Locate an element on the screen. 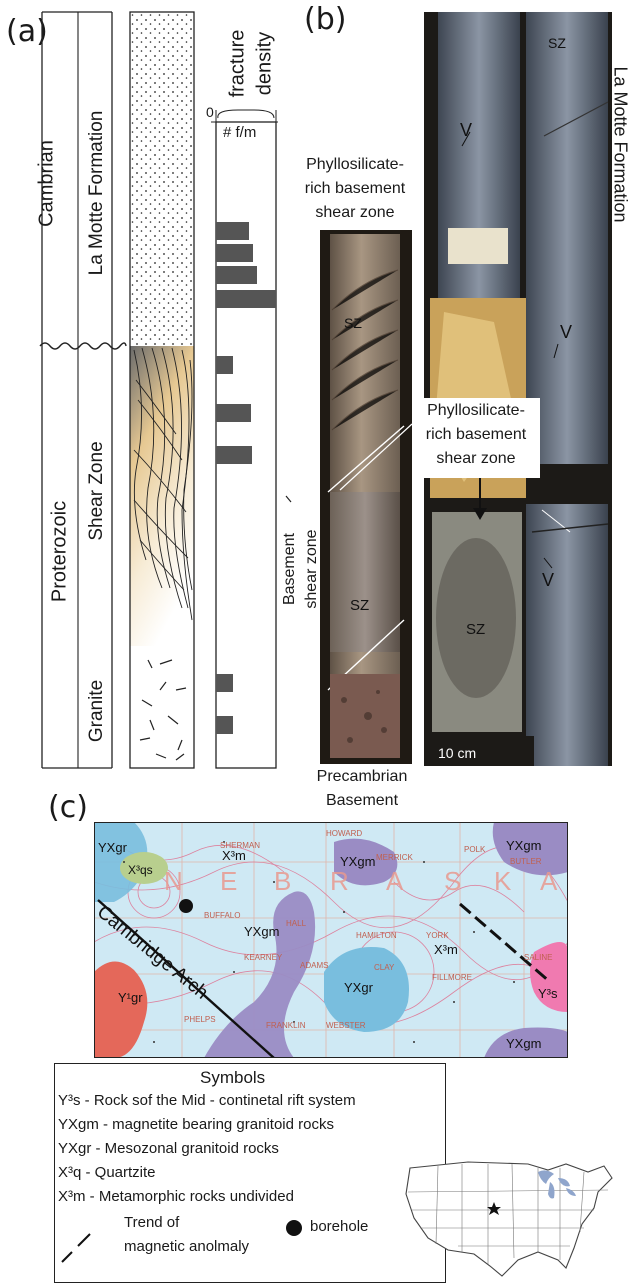 Image resolution: width=632 pixels, height=1283 pixels. nebraska-star-icon is located at coordinates (494, 1208).